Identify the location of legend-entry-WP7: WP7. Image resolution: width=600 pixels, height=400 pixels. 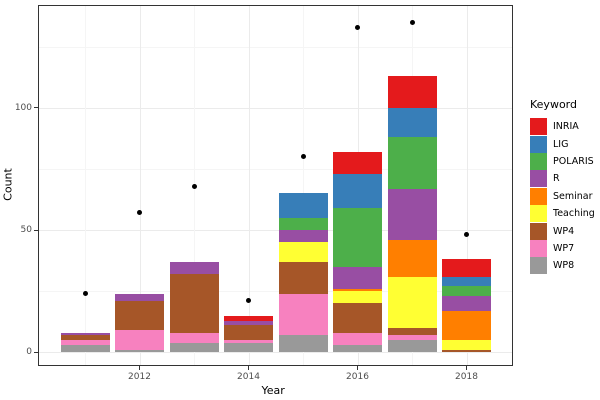
(562, 248).